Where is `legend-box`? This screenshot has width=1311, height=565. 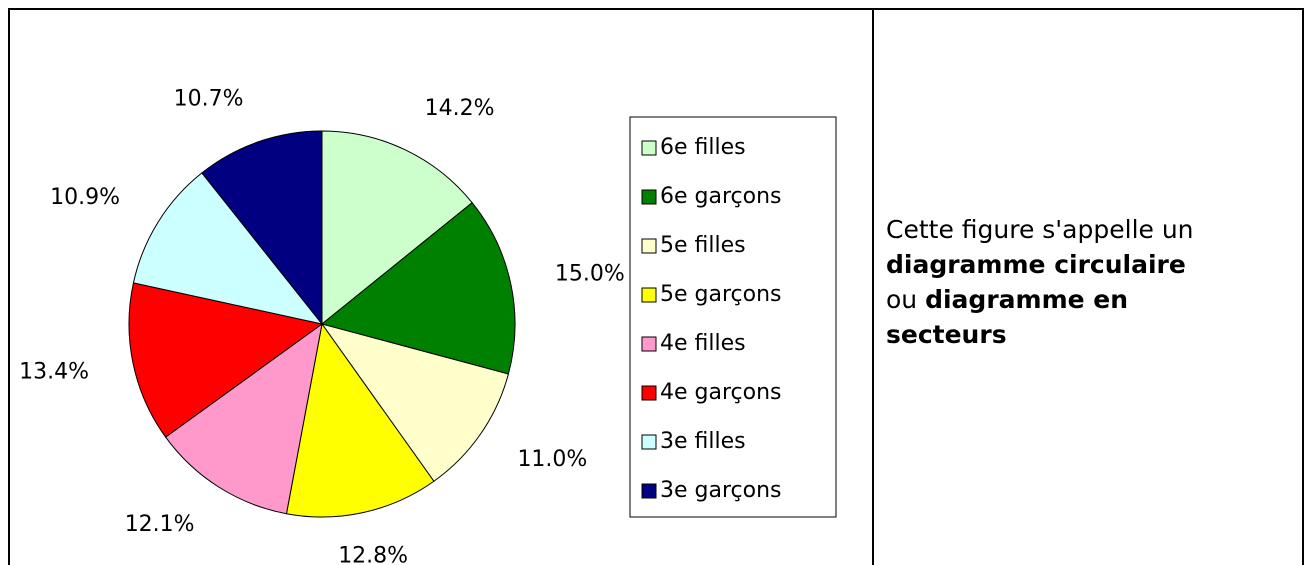 legend-box is located at coordinates (733, 317).